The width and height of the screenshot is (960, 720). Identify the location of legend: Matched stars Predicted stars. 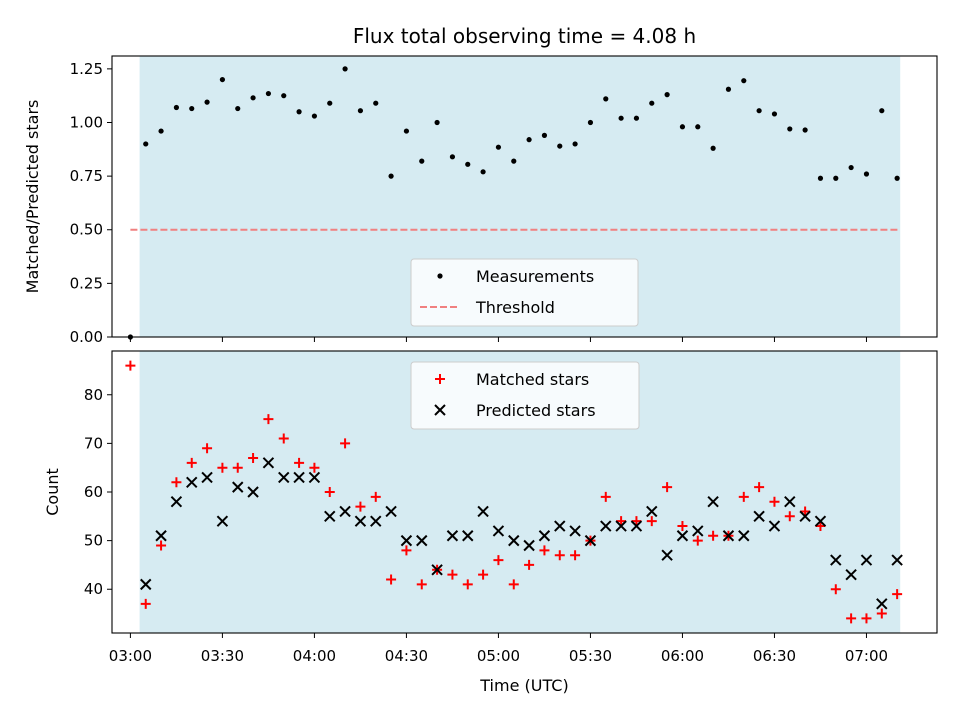
(525, 395).